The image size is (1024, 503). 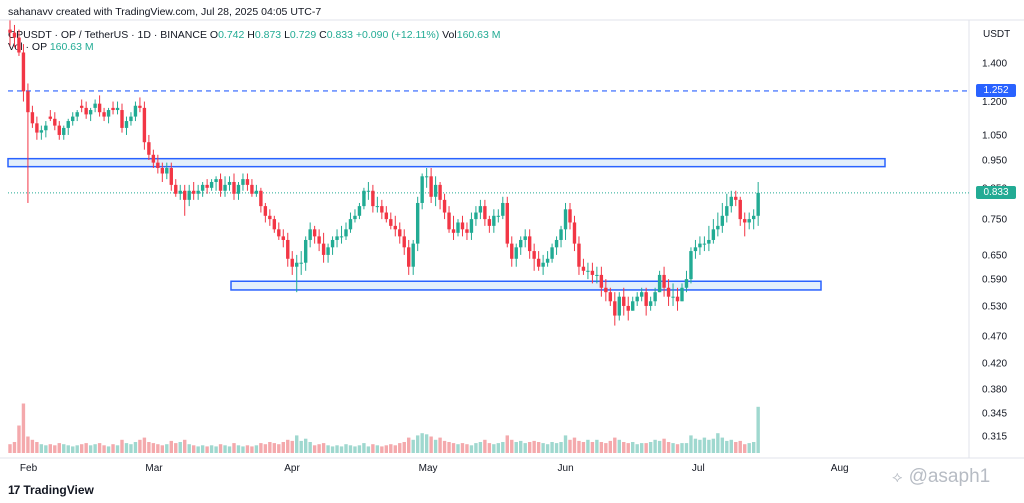 I want to click on watermark: ⟡ @asaph1, so click(x=941, y=476).